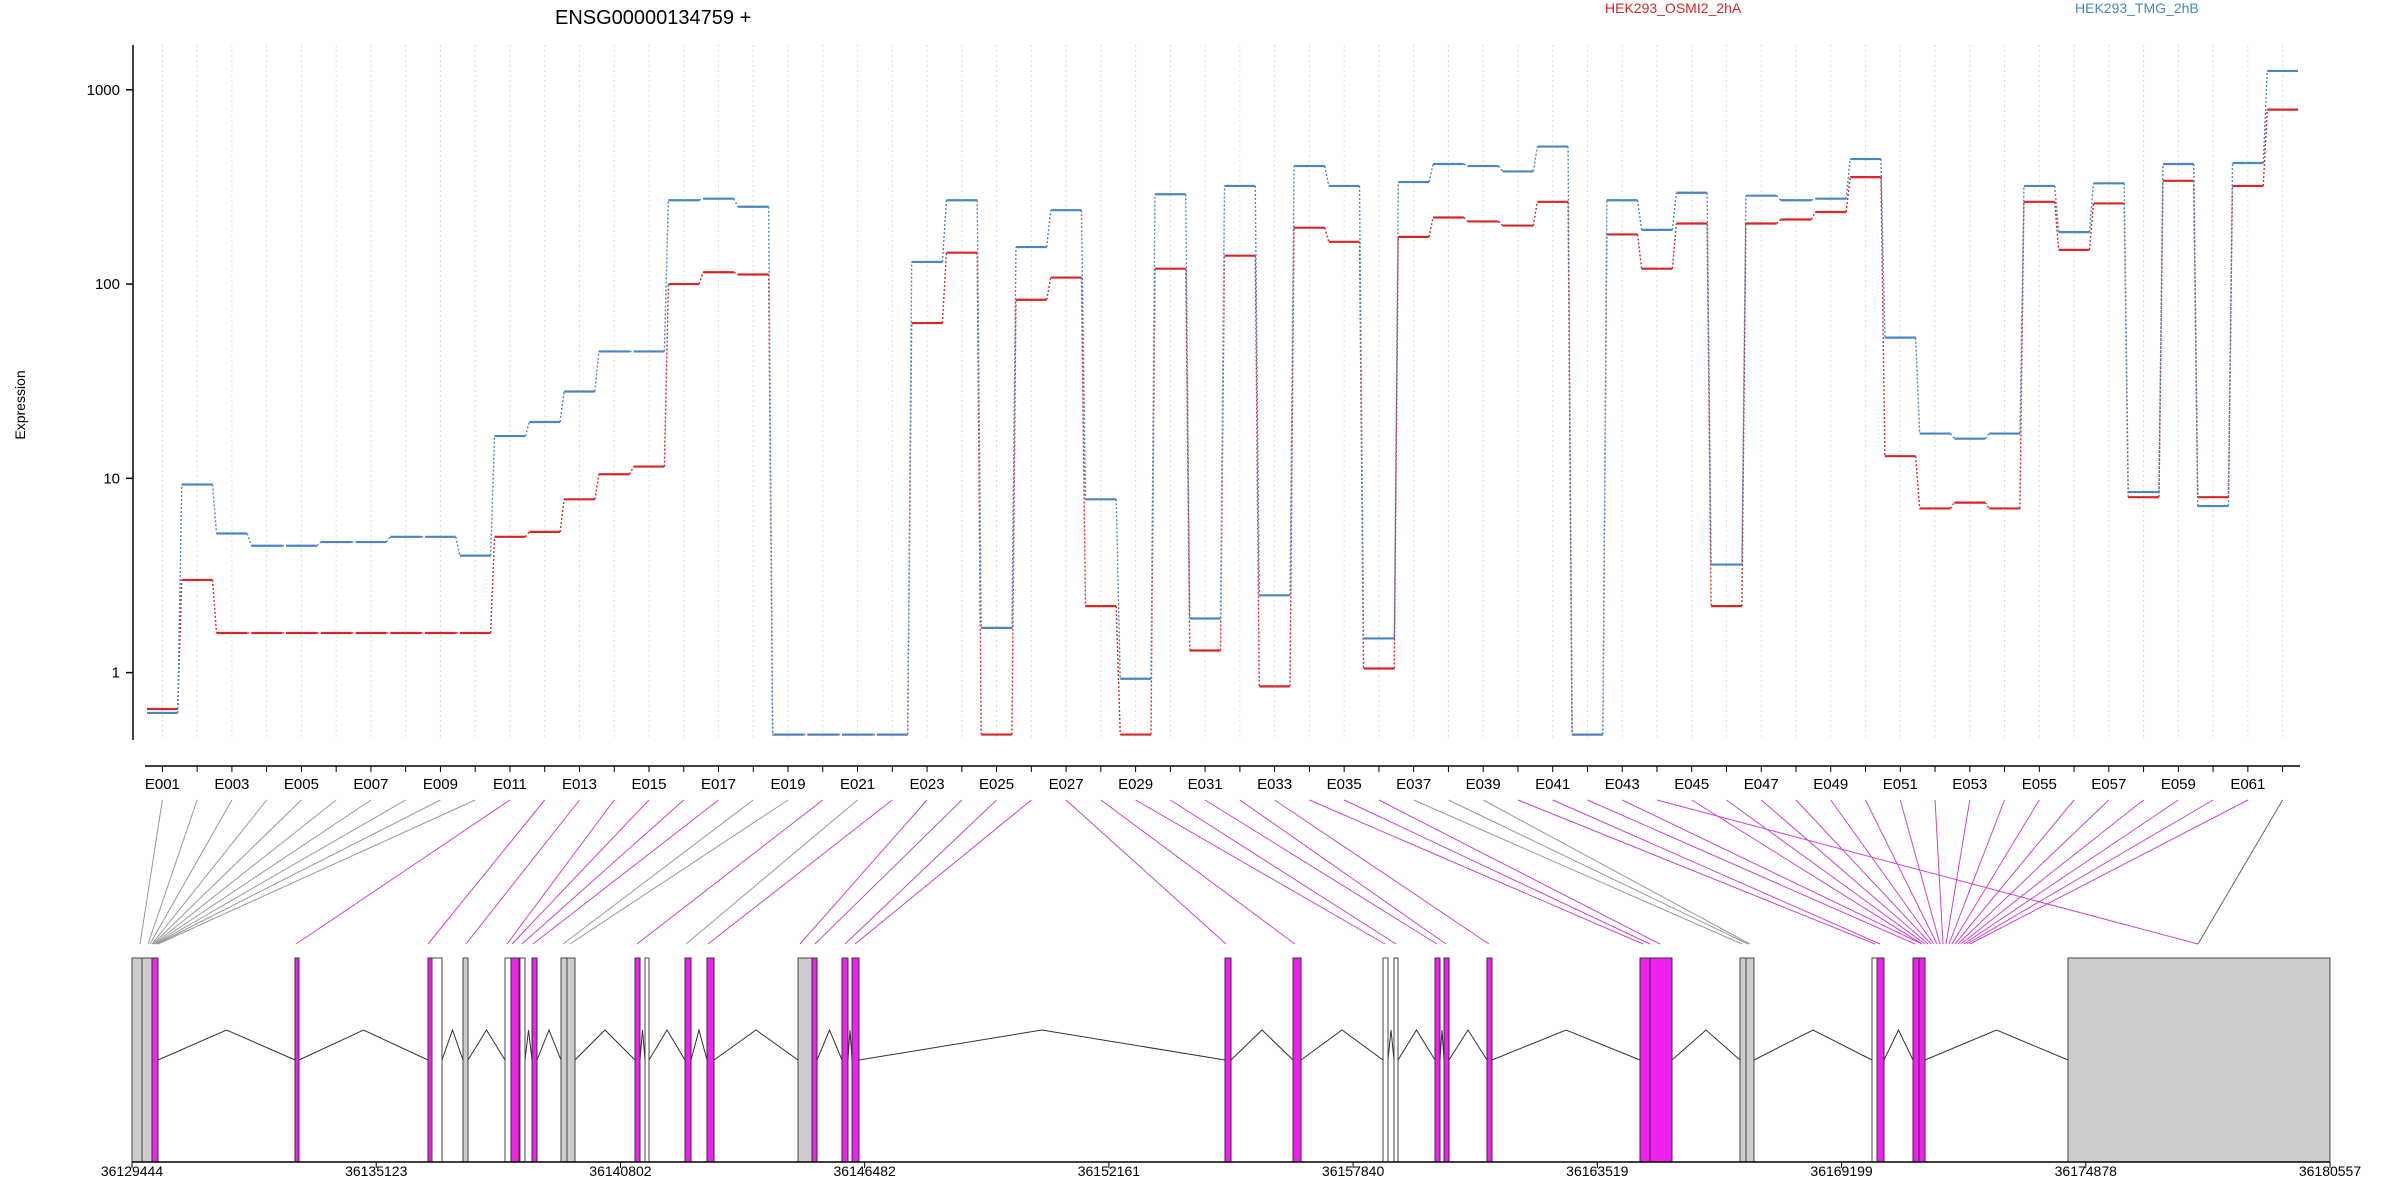 The image size is (2400, 1200). What do you see at coordinates (927, 784) in the screenshot?
I see `x-tick-label: E023` at bounding box center [927, 784].